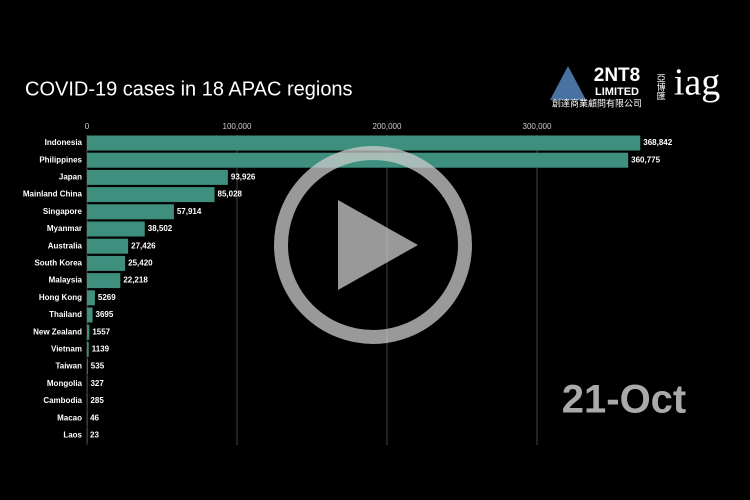  What do you see at coordinates (105, 314) in the screenshot?
I see `value-label: 3695` at bounding box center [105, 314].